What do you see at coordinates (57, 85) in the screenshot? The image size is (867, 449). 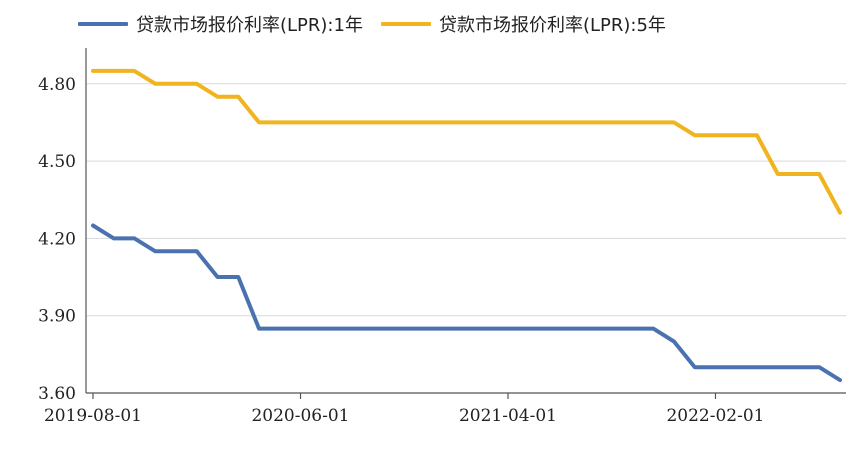 I see `y-tick-label: 4.80` at bounding box center [57, 85].